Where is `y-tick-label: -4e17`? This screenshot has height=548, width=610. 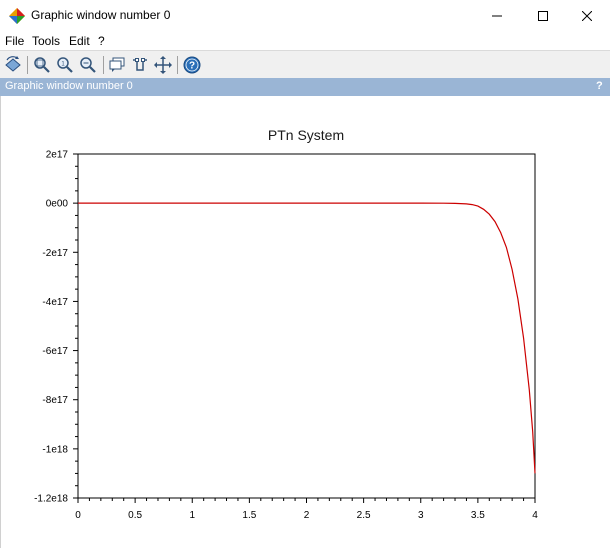 y-tick-label: -4e17 is located at coordinates (55, 302).